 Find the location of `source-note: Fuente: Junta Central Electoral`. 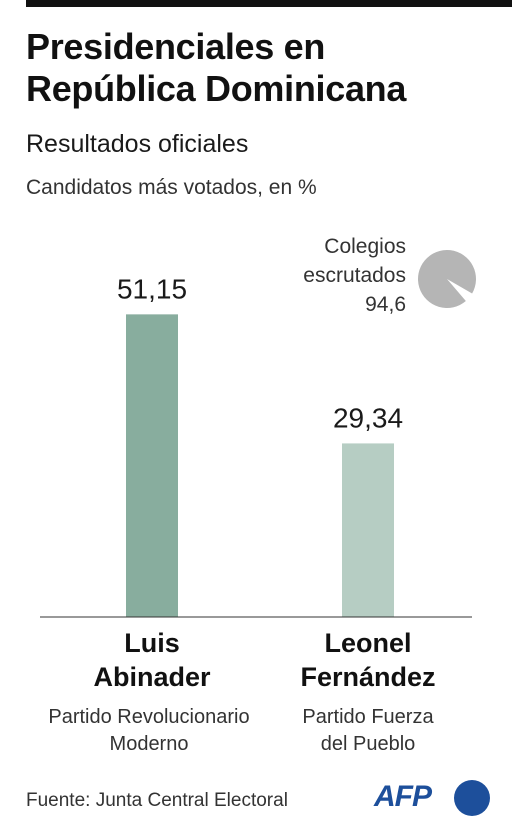

source-note: Fuente: Junta Central Electoral is located at coordinates (157, 800).